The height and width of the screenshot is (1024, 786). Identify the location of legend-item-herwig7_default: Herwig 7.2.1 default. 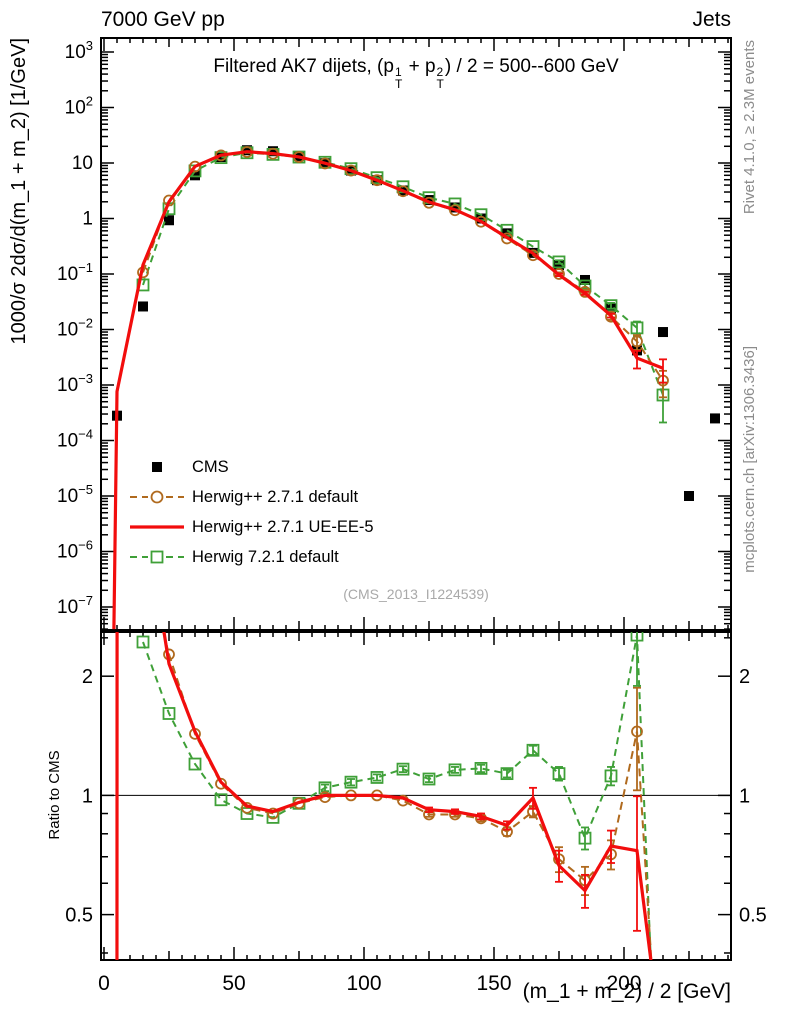
(252, 557).